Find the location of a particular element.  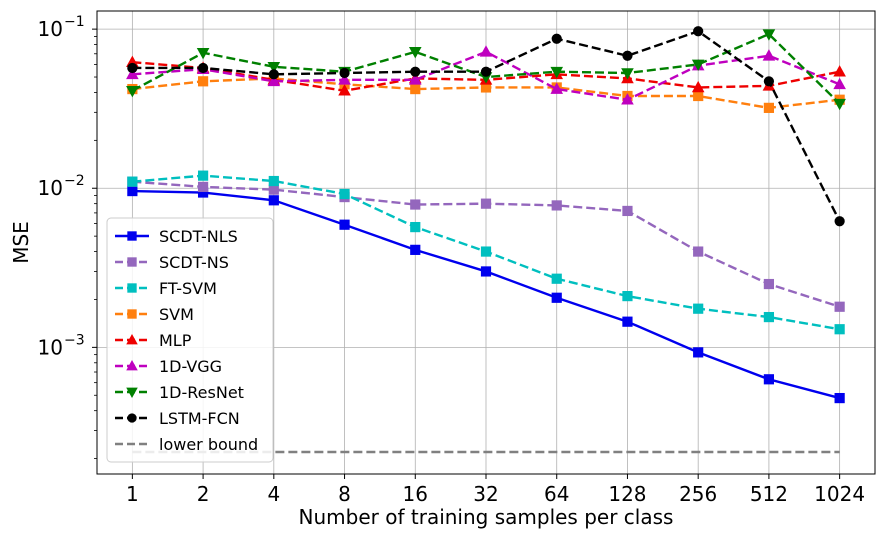

legend-box is located at coordinates (190, 340).